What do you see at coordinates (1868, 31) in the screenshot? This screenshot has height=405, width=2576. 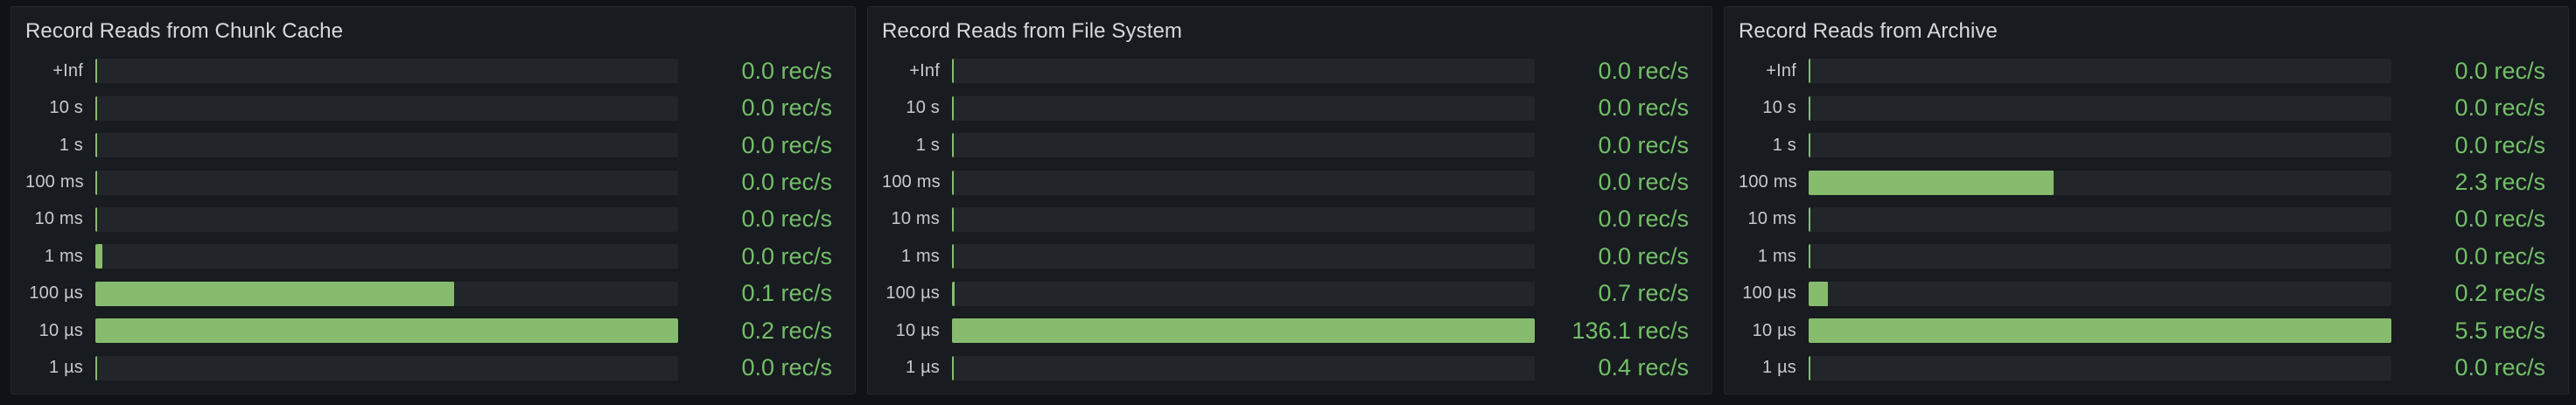 I see `panel-title: Record Reads from Archive` at bounding box center [1868, 31].